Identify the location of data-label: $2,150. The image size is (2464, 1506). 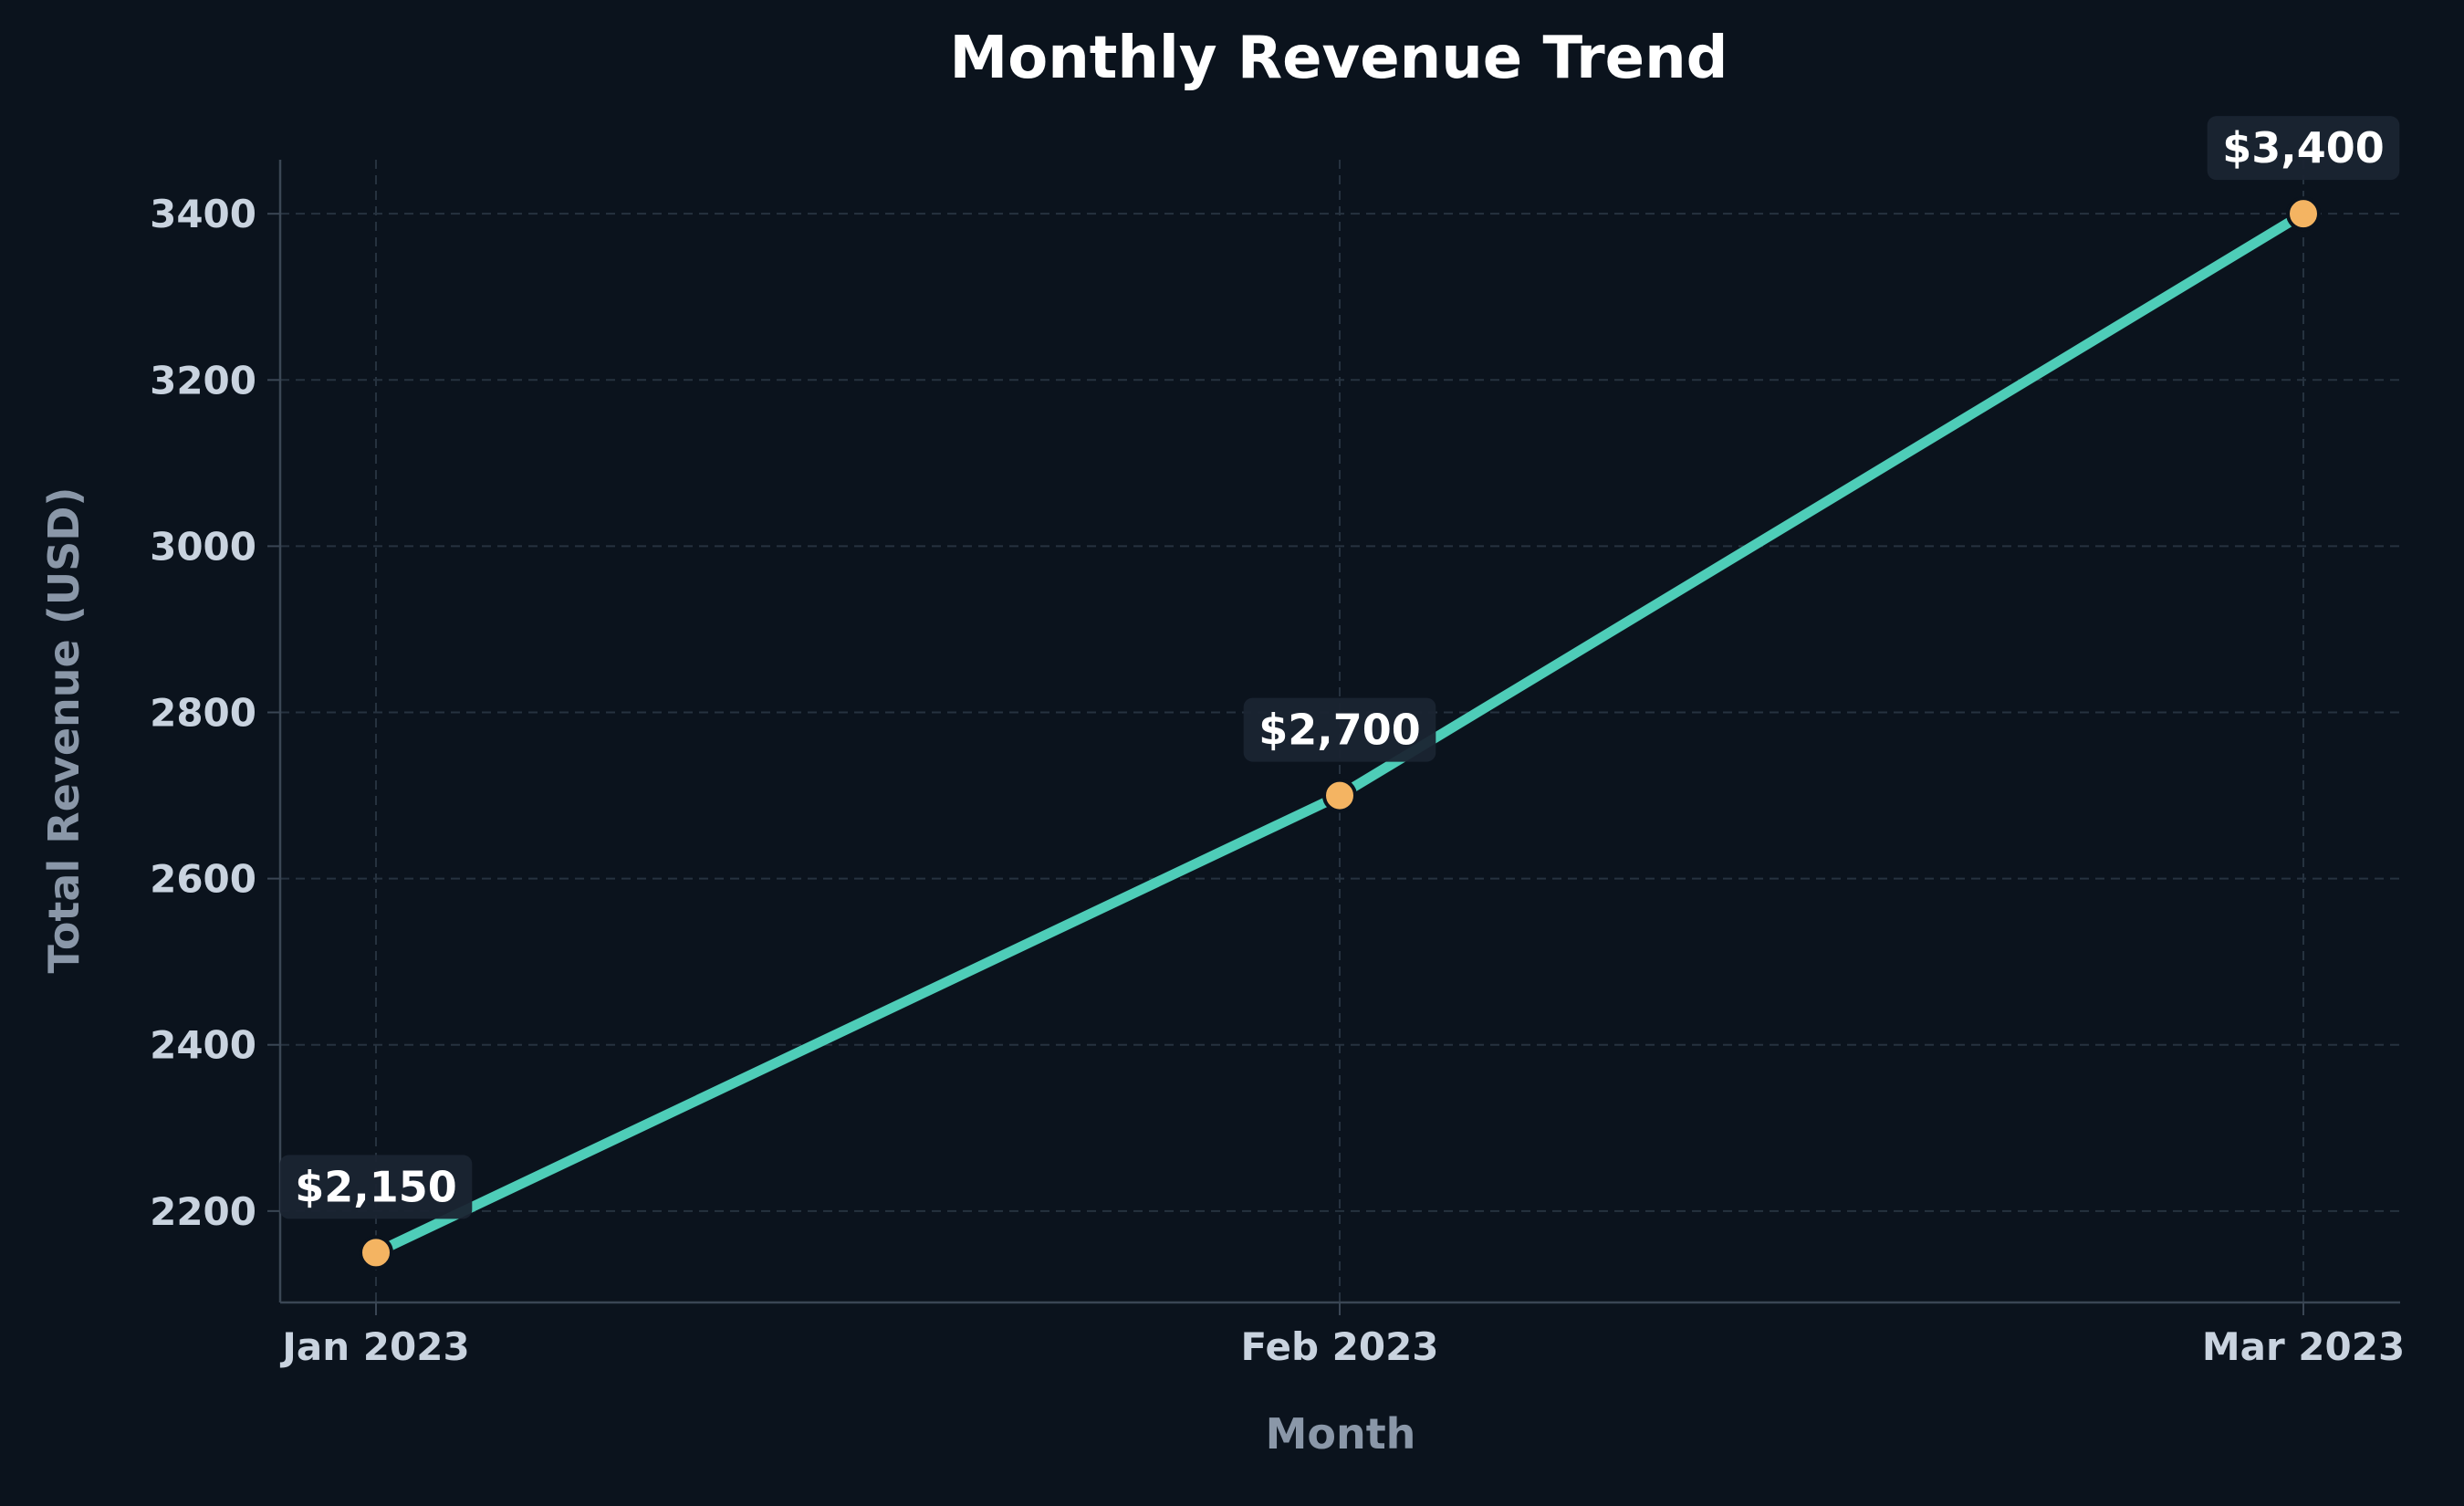
(376, 1187).